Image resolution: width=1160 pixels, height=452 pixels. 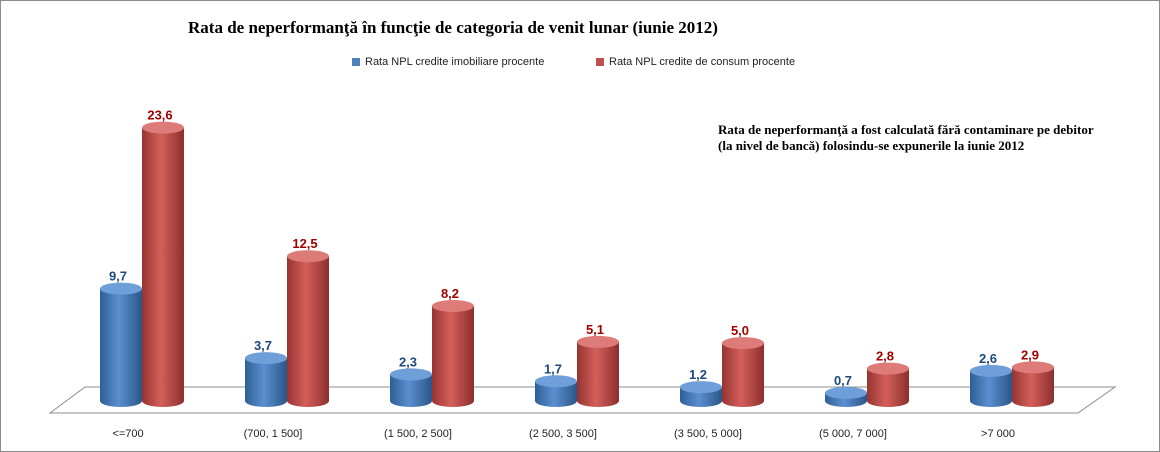 What do you see at coordinates (1030, 354) in the screenshot?
I see `data-label-consum-6: 2,9` at bounding box center [1030, 354].